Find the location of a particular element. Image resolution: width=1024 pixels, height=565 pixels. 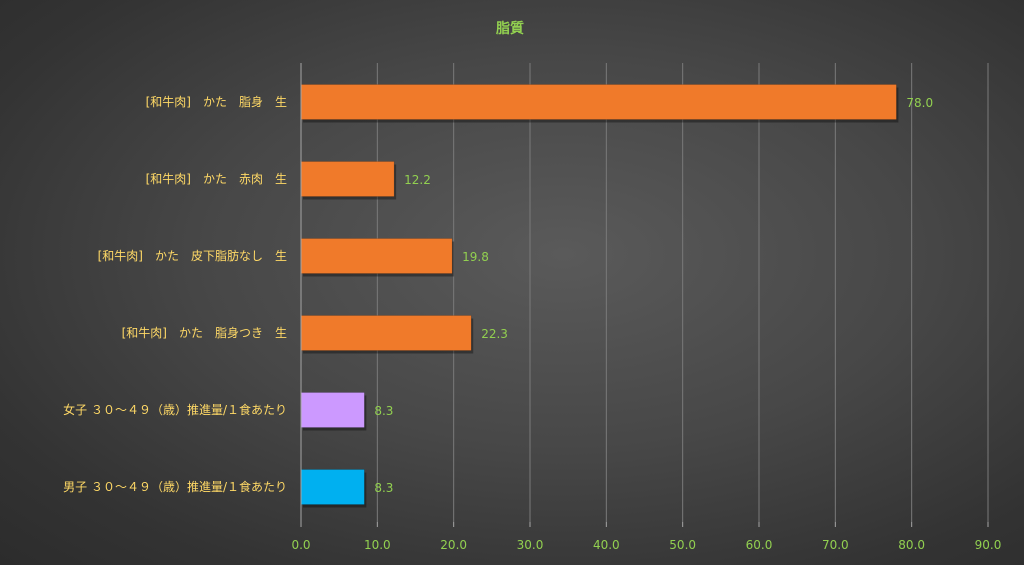

x-tick-label: 70.0 is located at coordinates (835, 545).